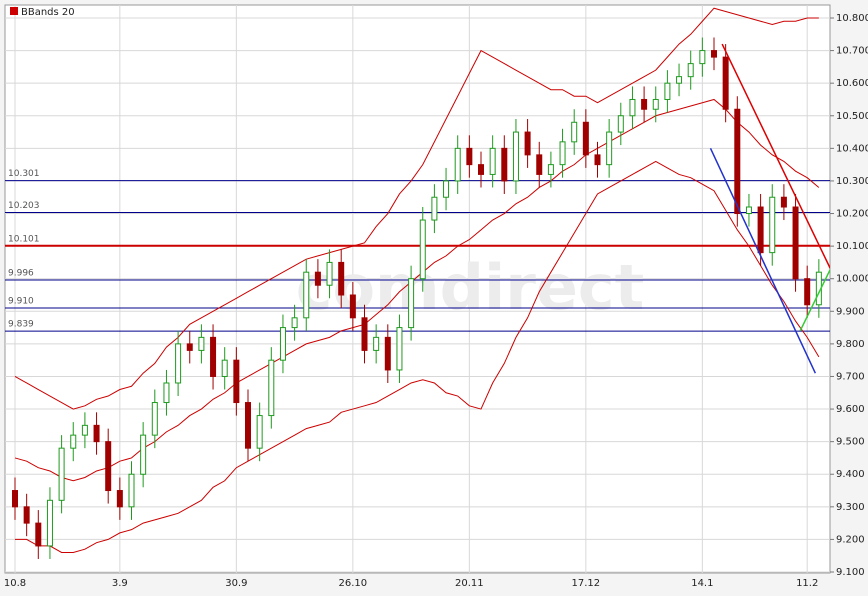  What do you see at coordinates (850, 376) in the screenshot?
I see `y-tick-label: 9.700` at bounding box center [850, 376].